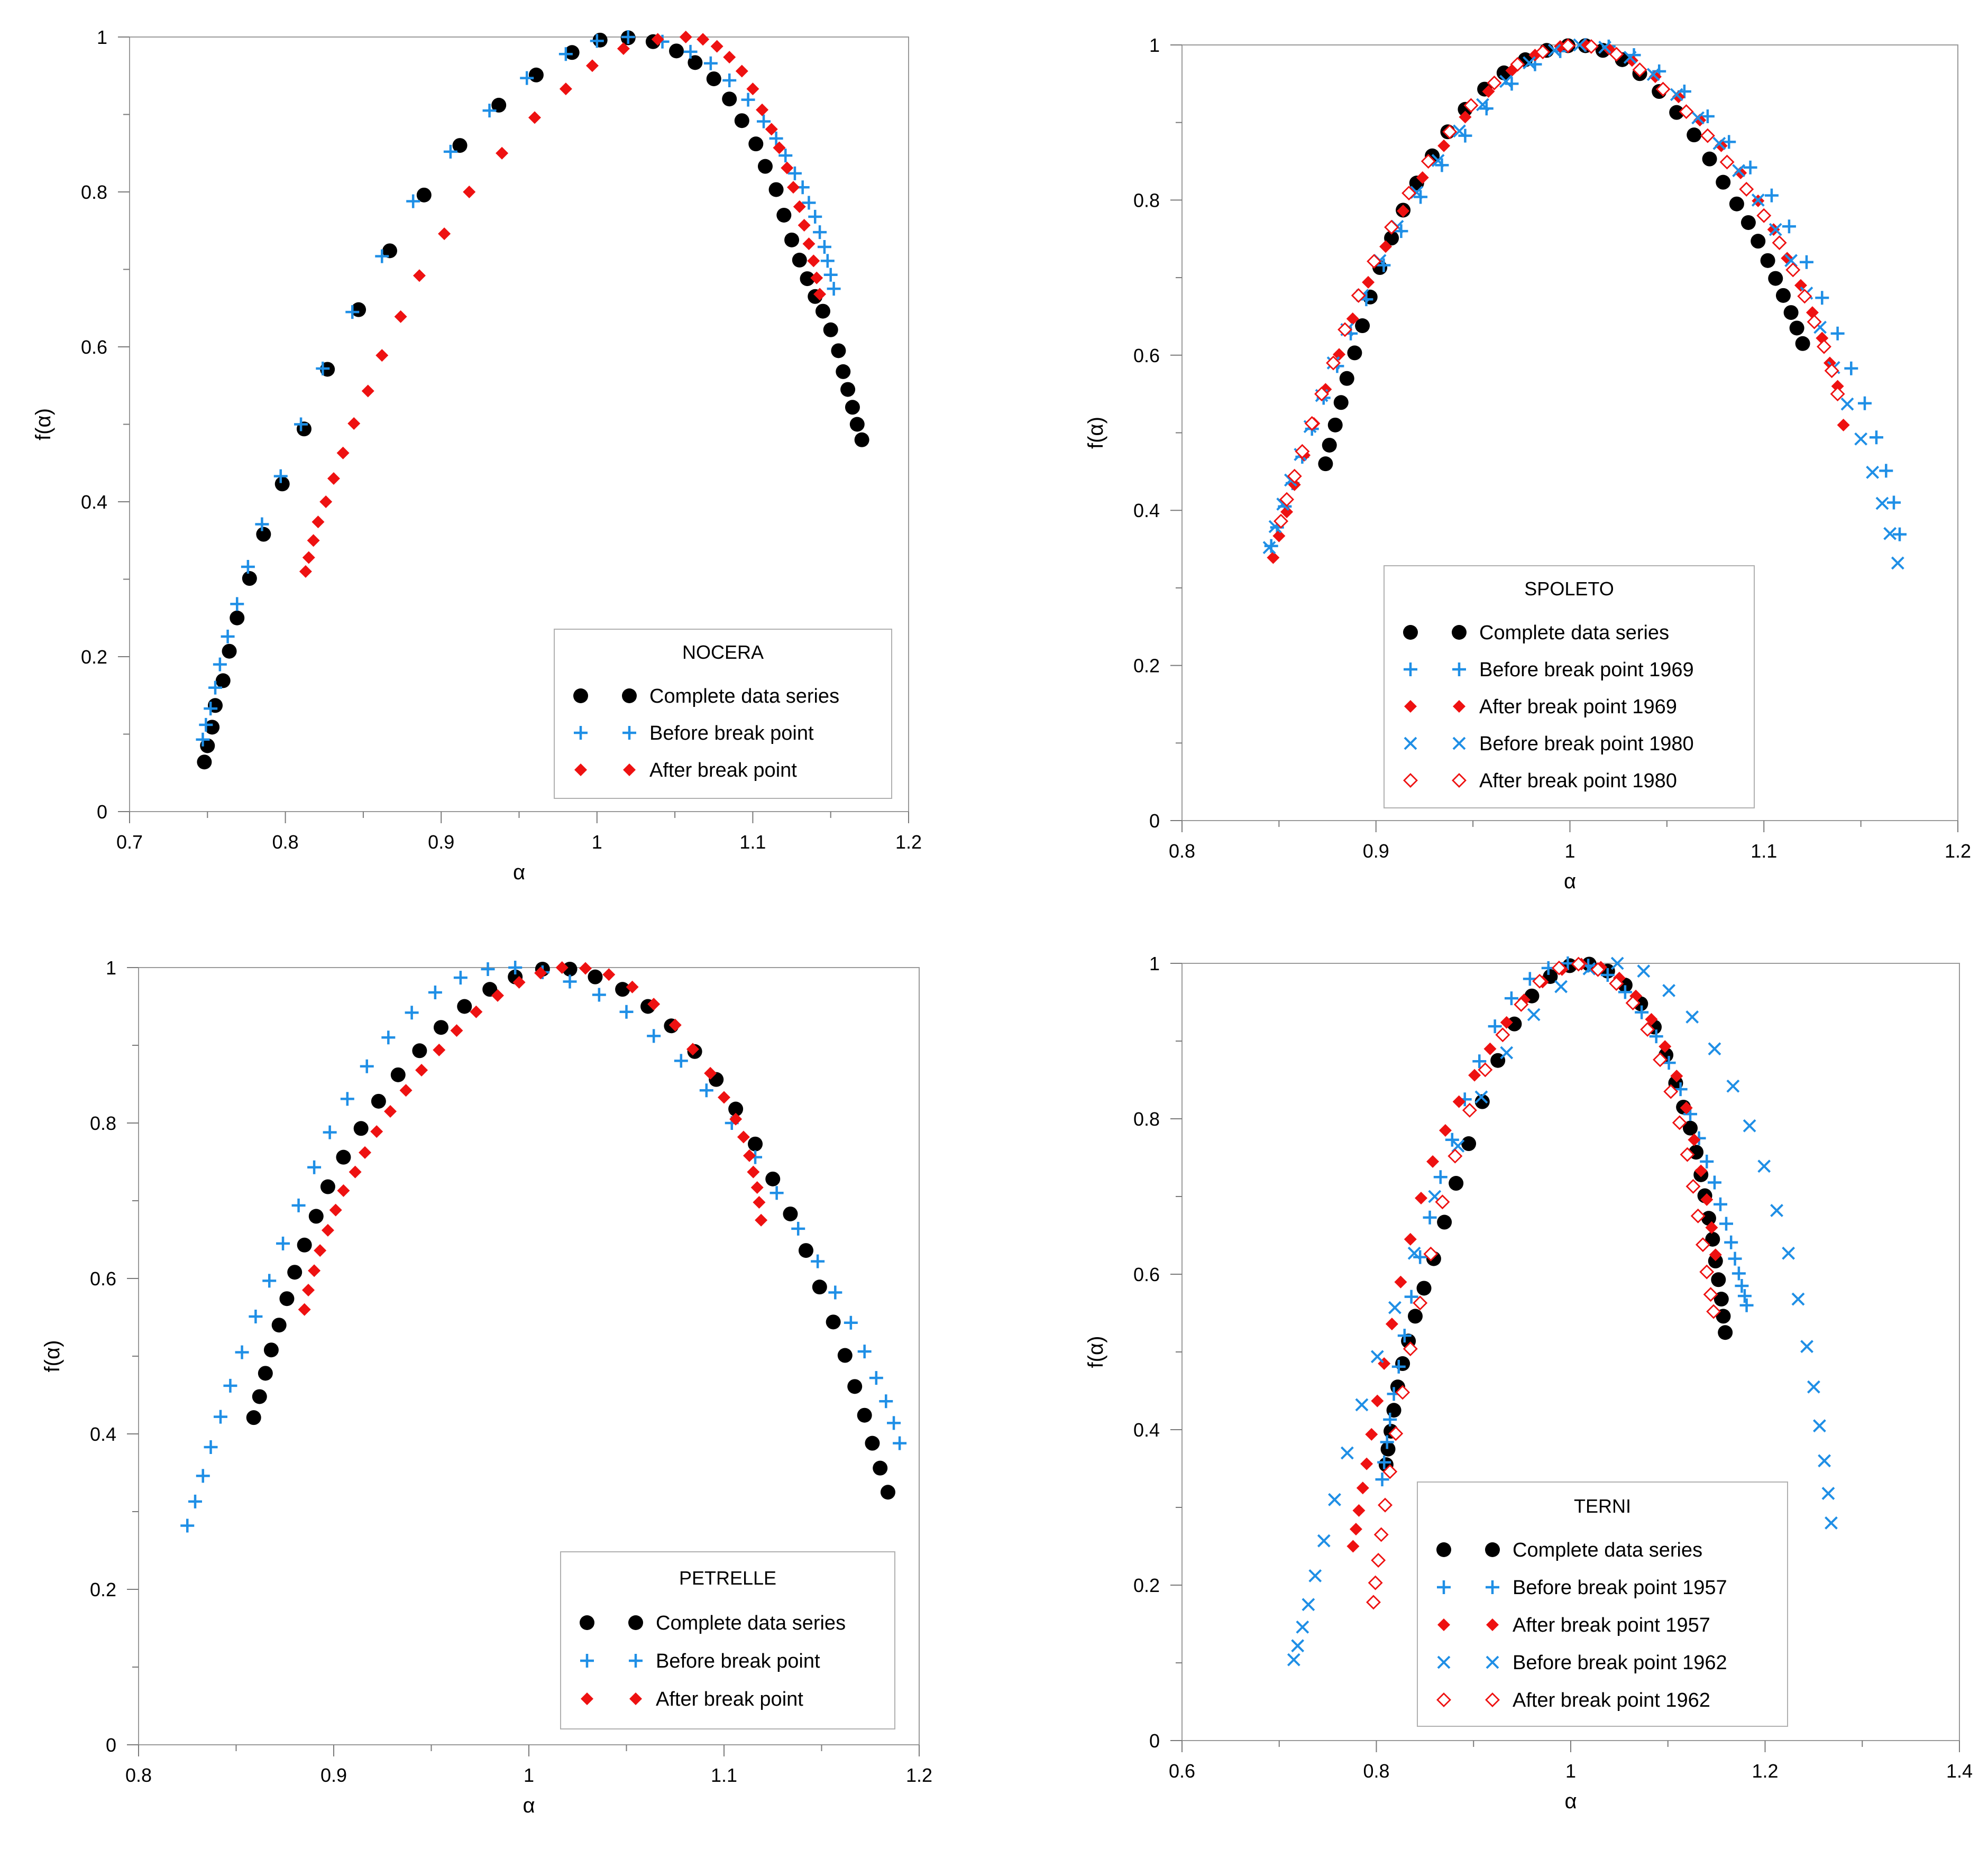  Describe the element at coordinates (1602, 1506) in the screenshot. I see `legend-title: TERNI` at that location.